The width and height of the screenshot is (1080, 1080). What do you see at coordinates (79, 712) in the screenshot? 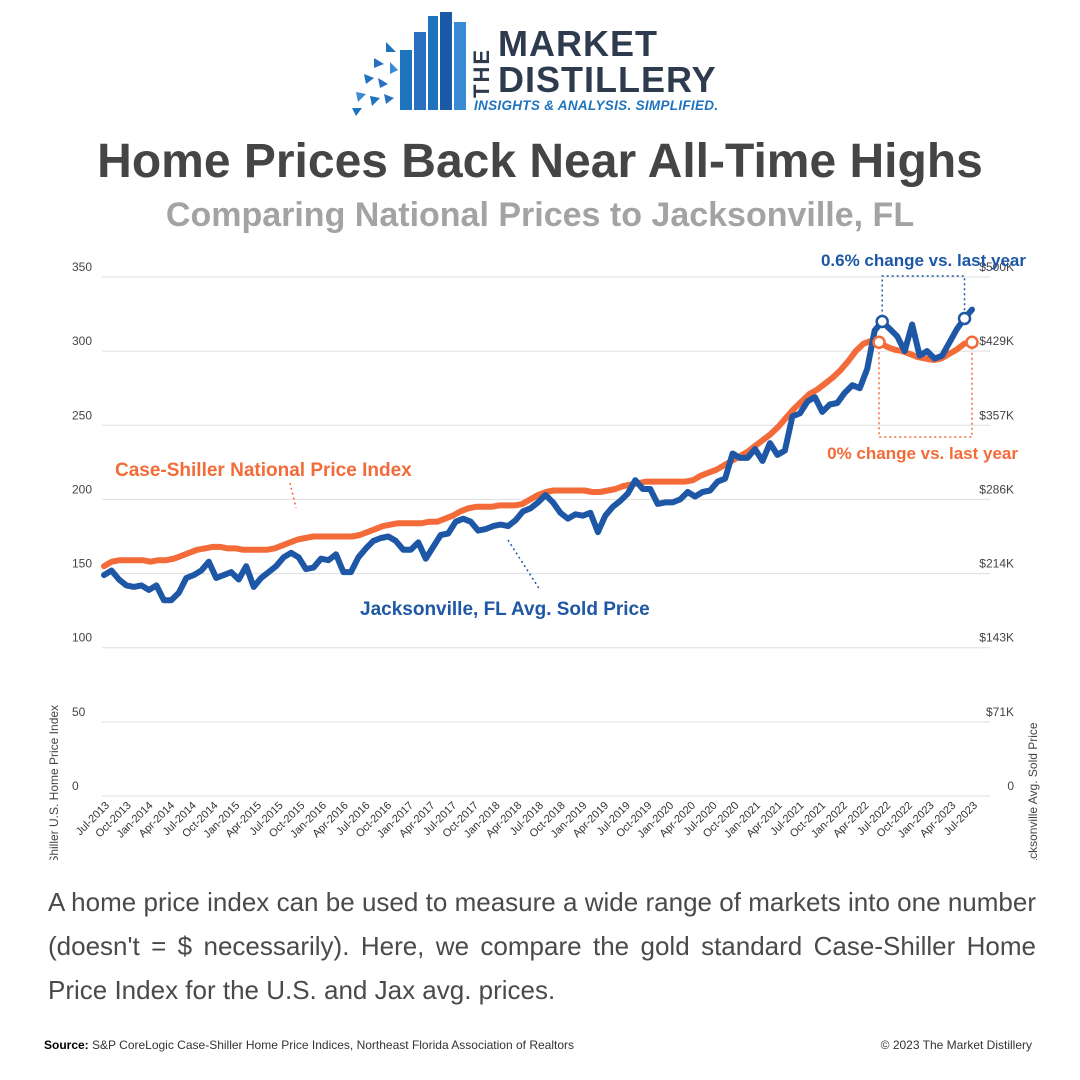
I see `y-tick-left: 50` at bounding box center [79, 712].